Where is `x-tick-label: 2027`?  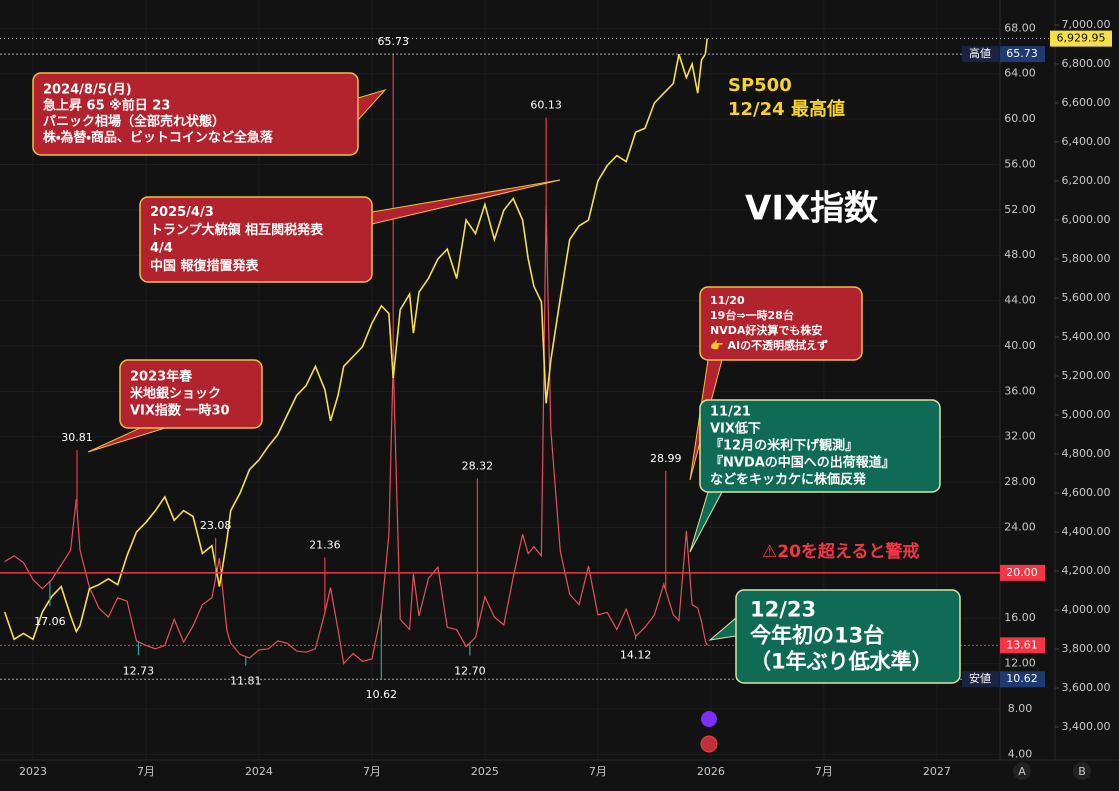 x-tick-label: 2027 is located at coordinates (937, 771).